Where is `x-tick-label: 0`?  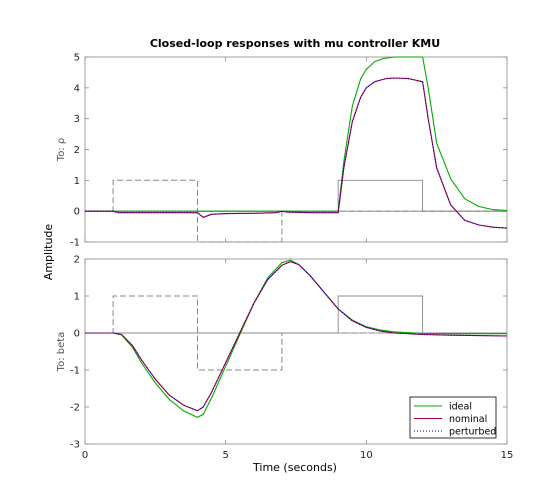 x-tick-label: 0 is located at coordinates (85, 455).